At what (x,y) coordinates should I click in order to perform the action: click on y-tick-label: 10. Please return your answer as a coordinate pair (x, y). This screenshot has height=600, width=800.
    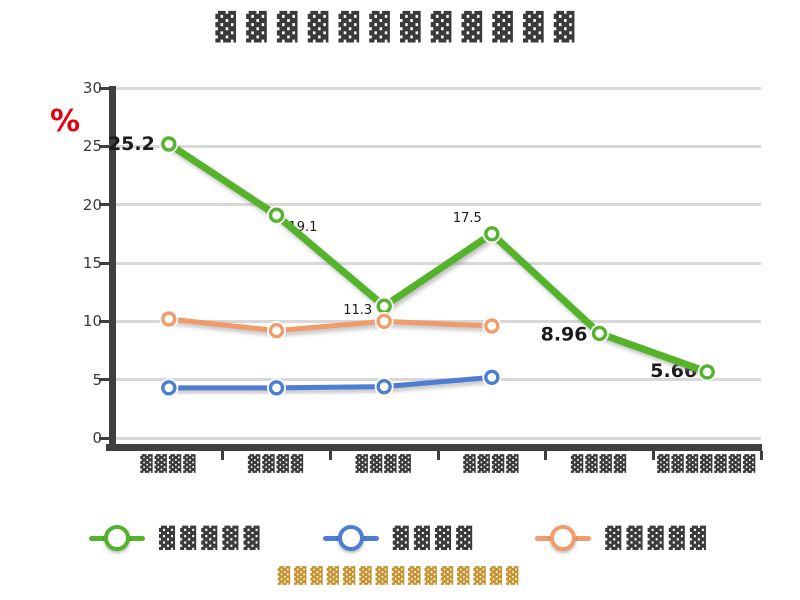
    Looking at the image, I should click on (92, 321).